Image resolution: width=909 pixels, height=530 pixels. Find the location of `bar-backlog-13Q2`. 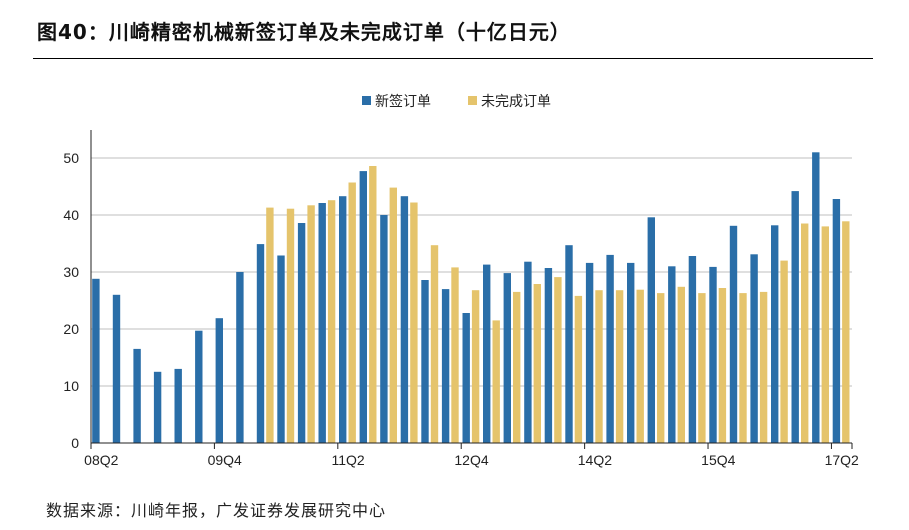

bar-backlog-13Q2 is located at coordinates (517, 367).